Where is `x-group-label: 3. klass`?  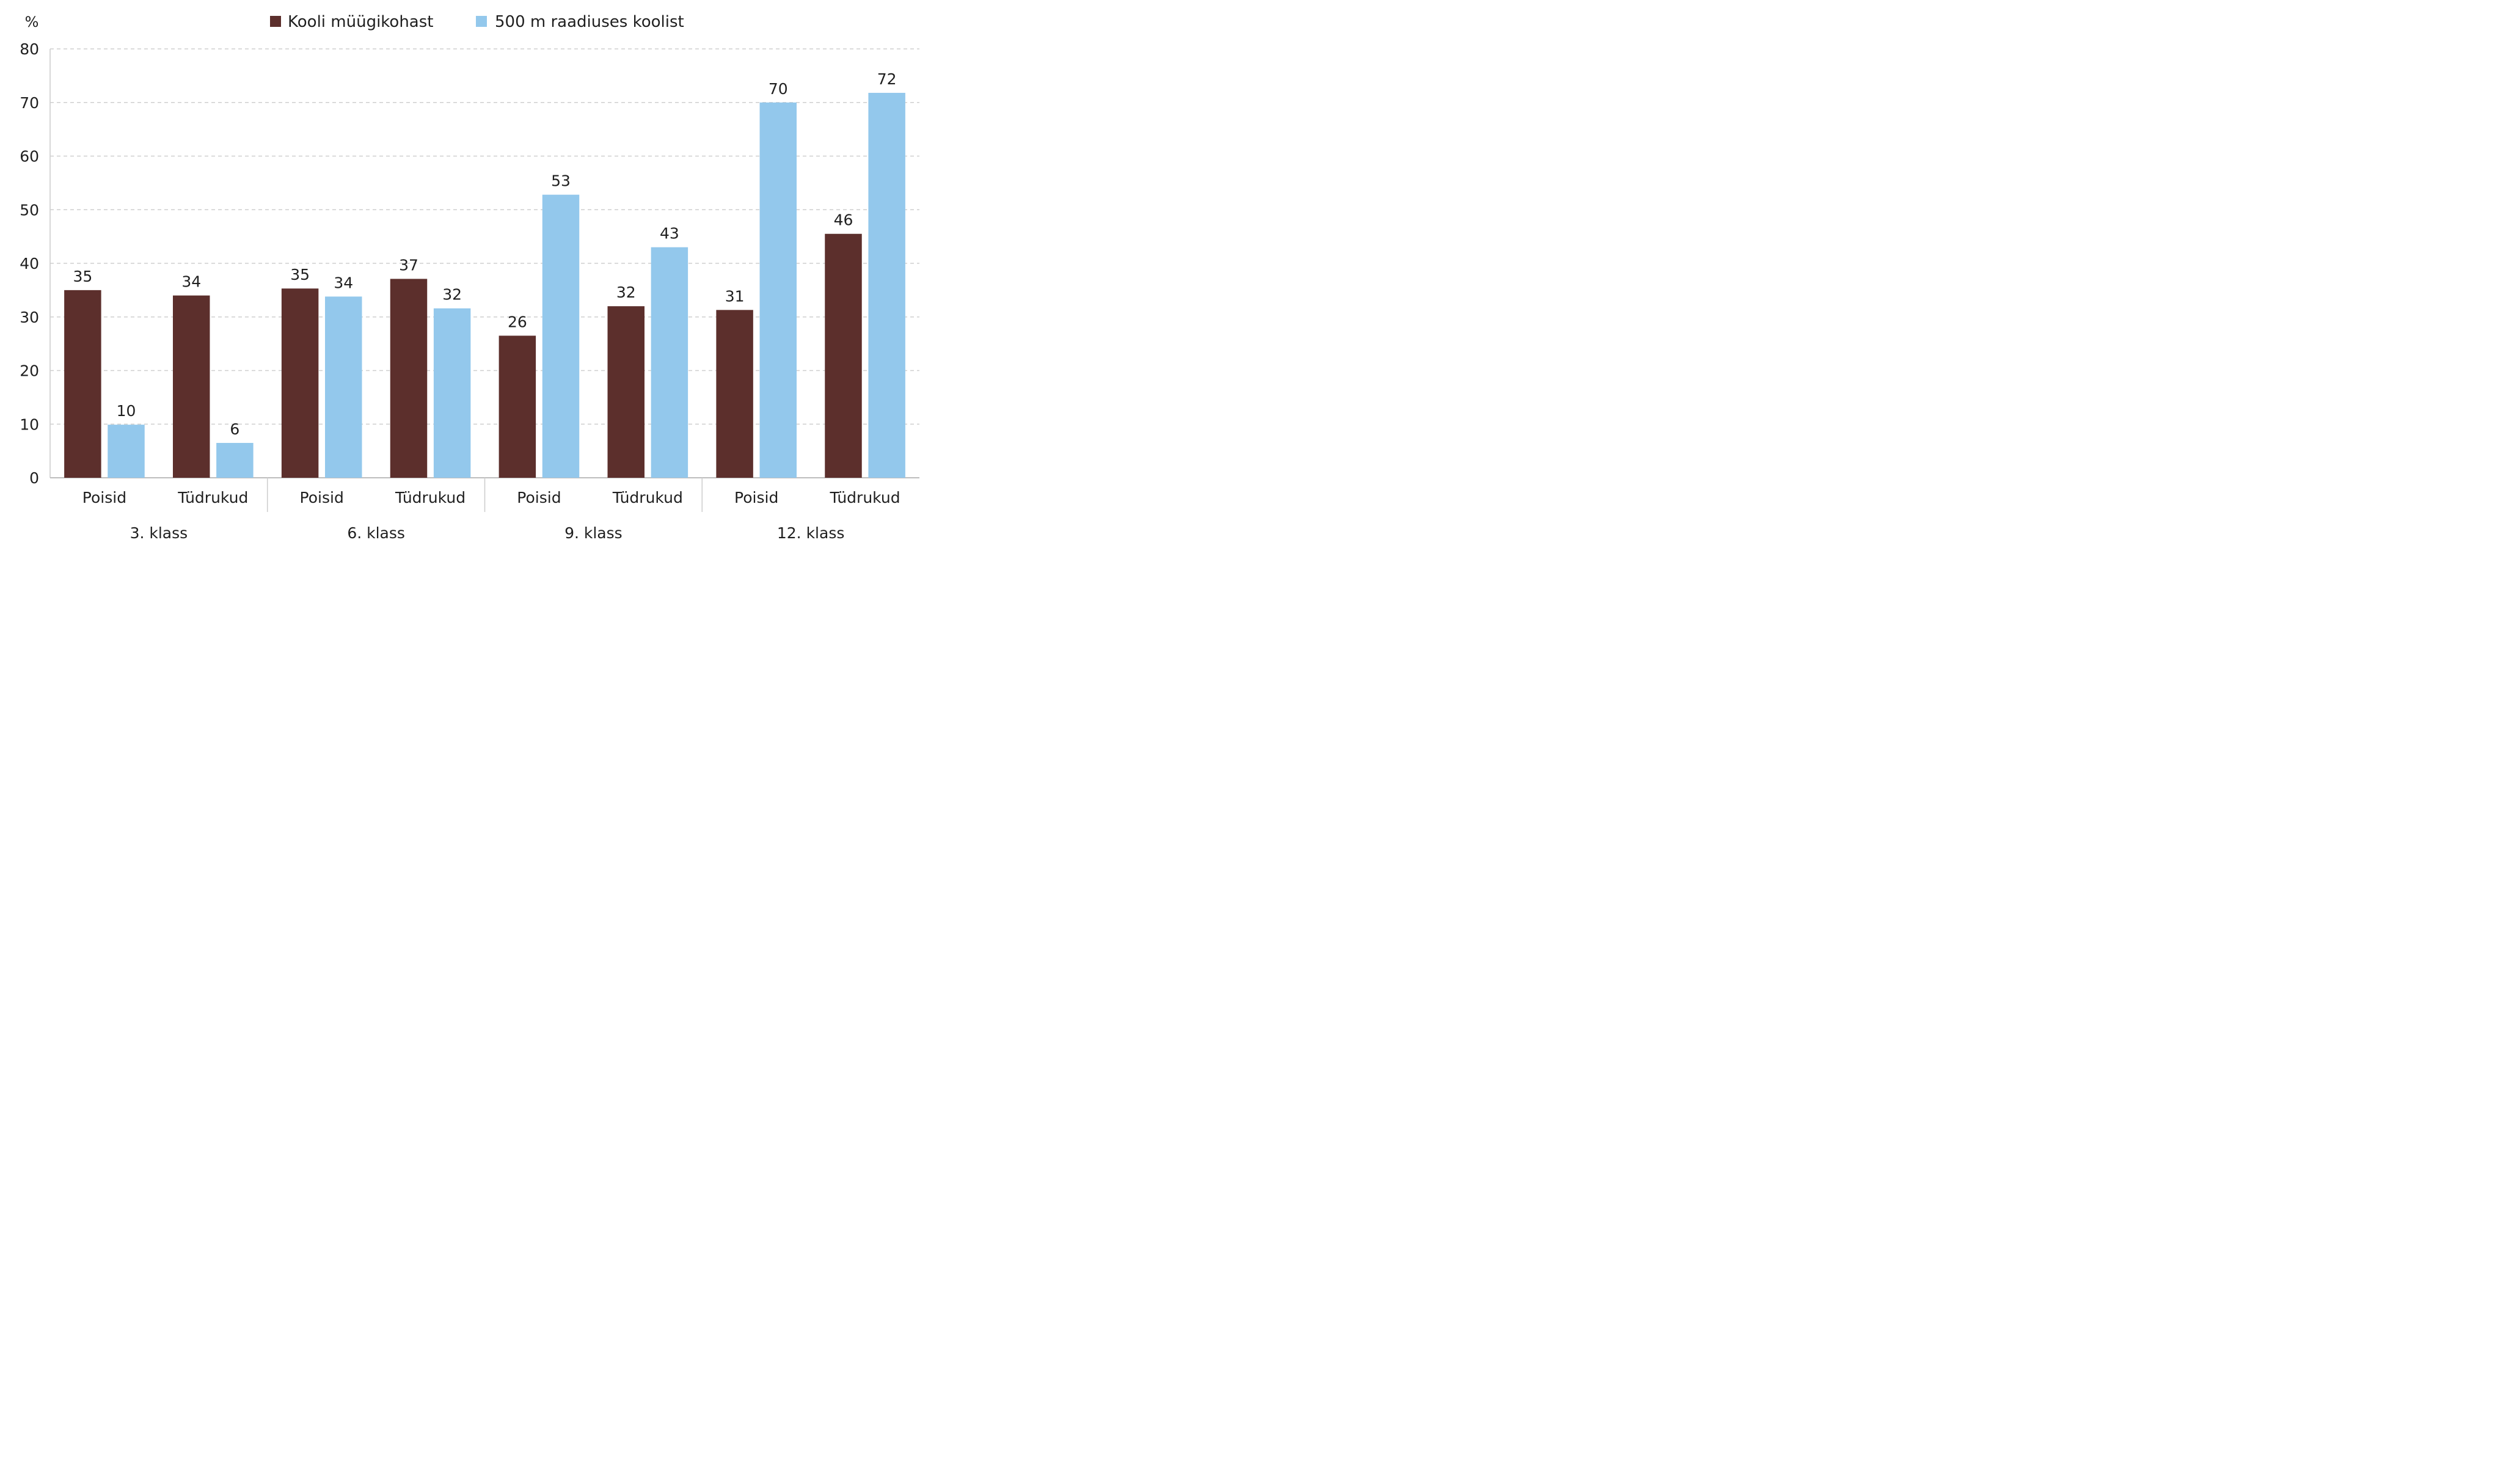
x-group-label: 3. klass is located at coordinates (159, 533).